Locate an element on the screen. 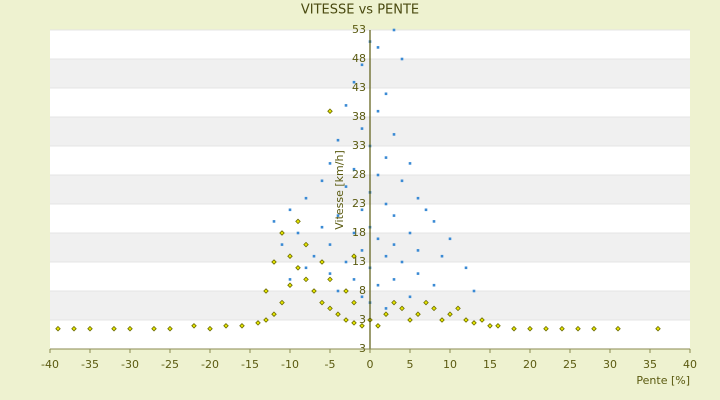 Image resolution: width=720 pixels, height=400 pixels. y-tick-label: 13 is located at coordinates (359, 261).